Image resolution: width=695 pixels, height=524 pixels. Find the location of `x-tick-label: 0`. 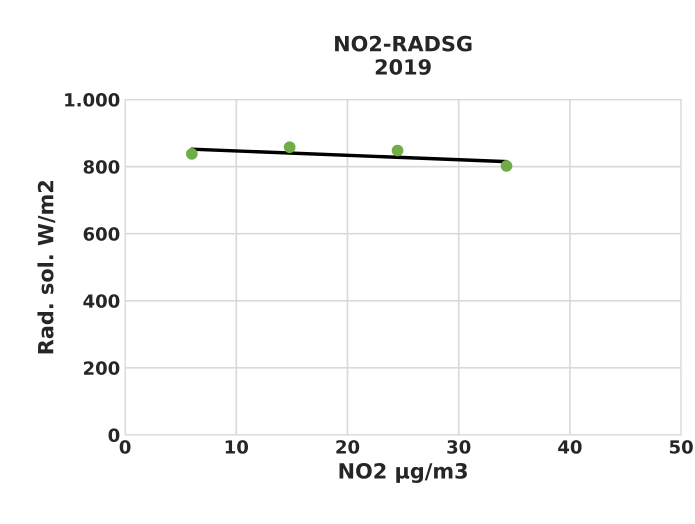

x-tick-label: 0 is located at coordinates (125, 447).